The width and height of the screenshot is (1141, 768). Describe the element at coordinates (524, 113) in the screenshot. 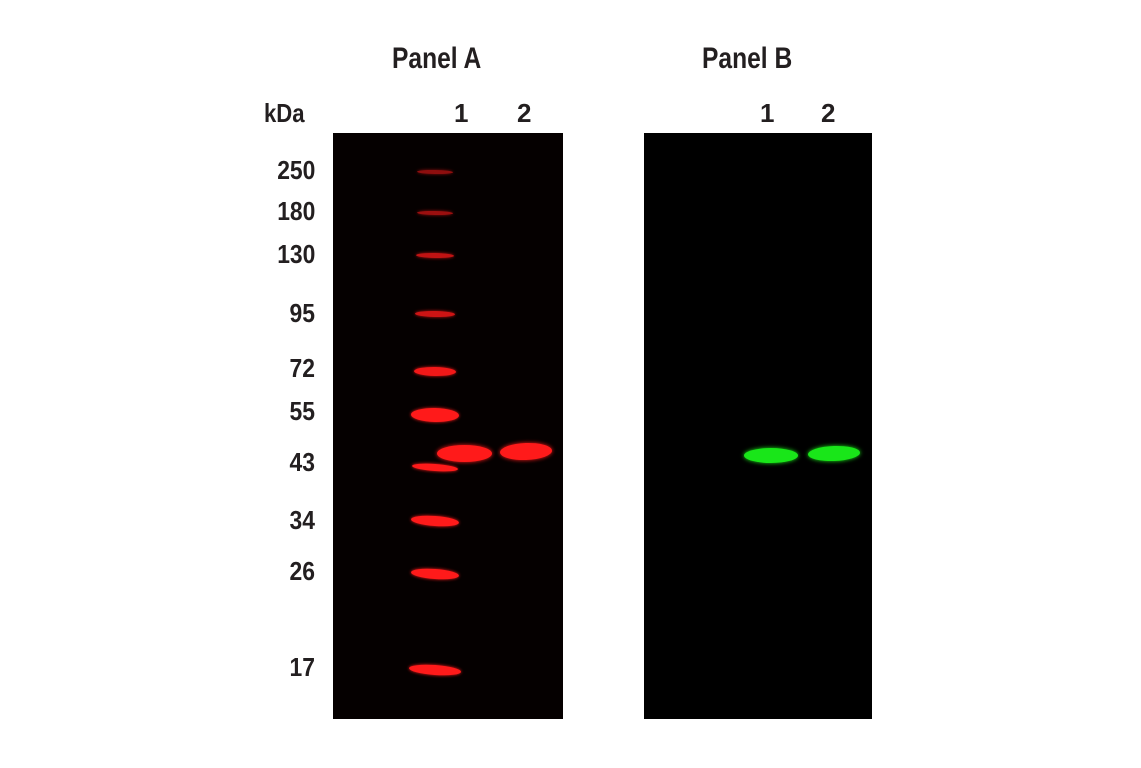

I see `panel-a-lane-2: 2` at that location.